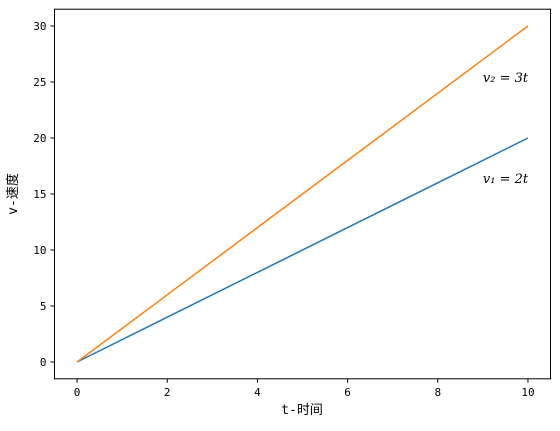 Image resolution: width=560 pixels, height=431 pixels. What do you see at coordinates (506, 78) in the screenshot?
I see `annotation: v₂ = 3t` at bounding box center [506, 78].